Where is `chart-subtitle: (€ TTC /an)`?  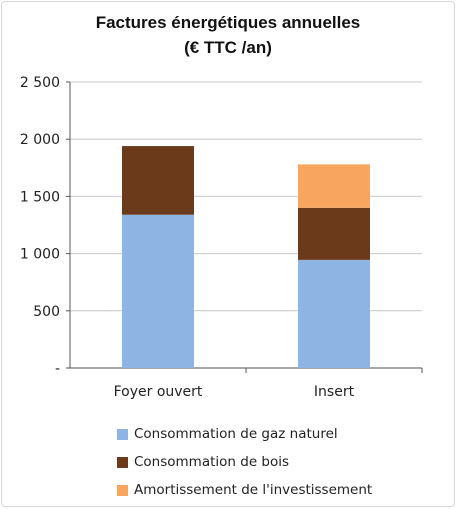 chart-subtitle: (€ TTC /an) is located at coordinates (228, 47).